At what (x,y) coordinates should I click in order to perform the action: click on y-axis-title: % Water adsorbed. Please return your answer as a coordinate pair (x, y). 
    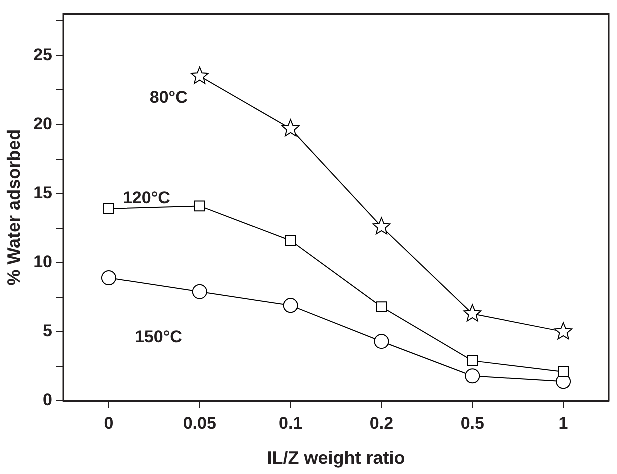
    Looking at the image, I should click on (14, 207).